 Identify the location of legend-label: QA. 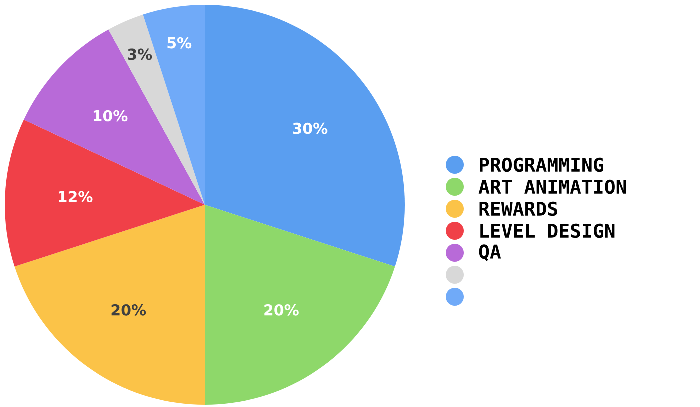
(490, 253).